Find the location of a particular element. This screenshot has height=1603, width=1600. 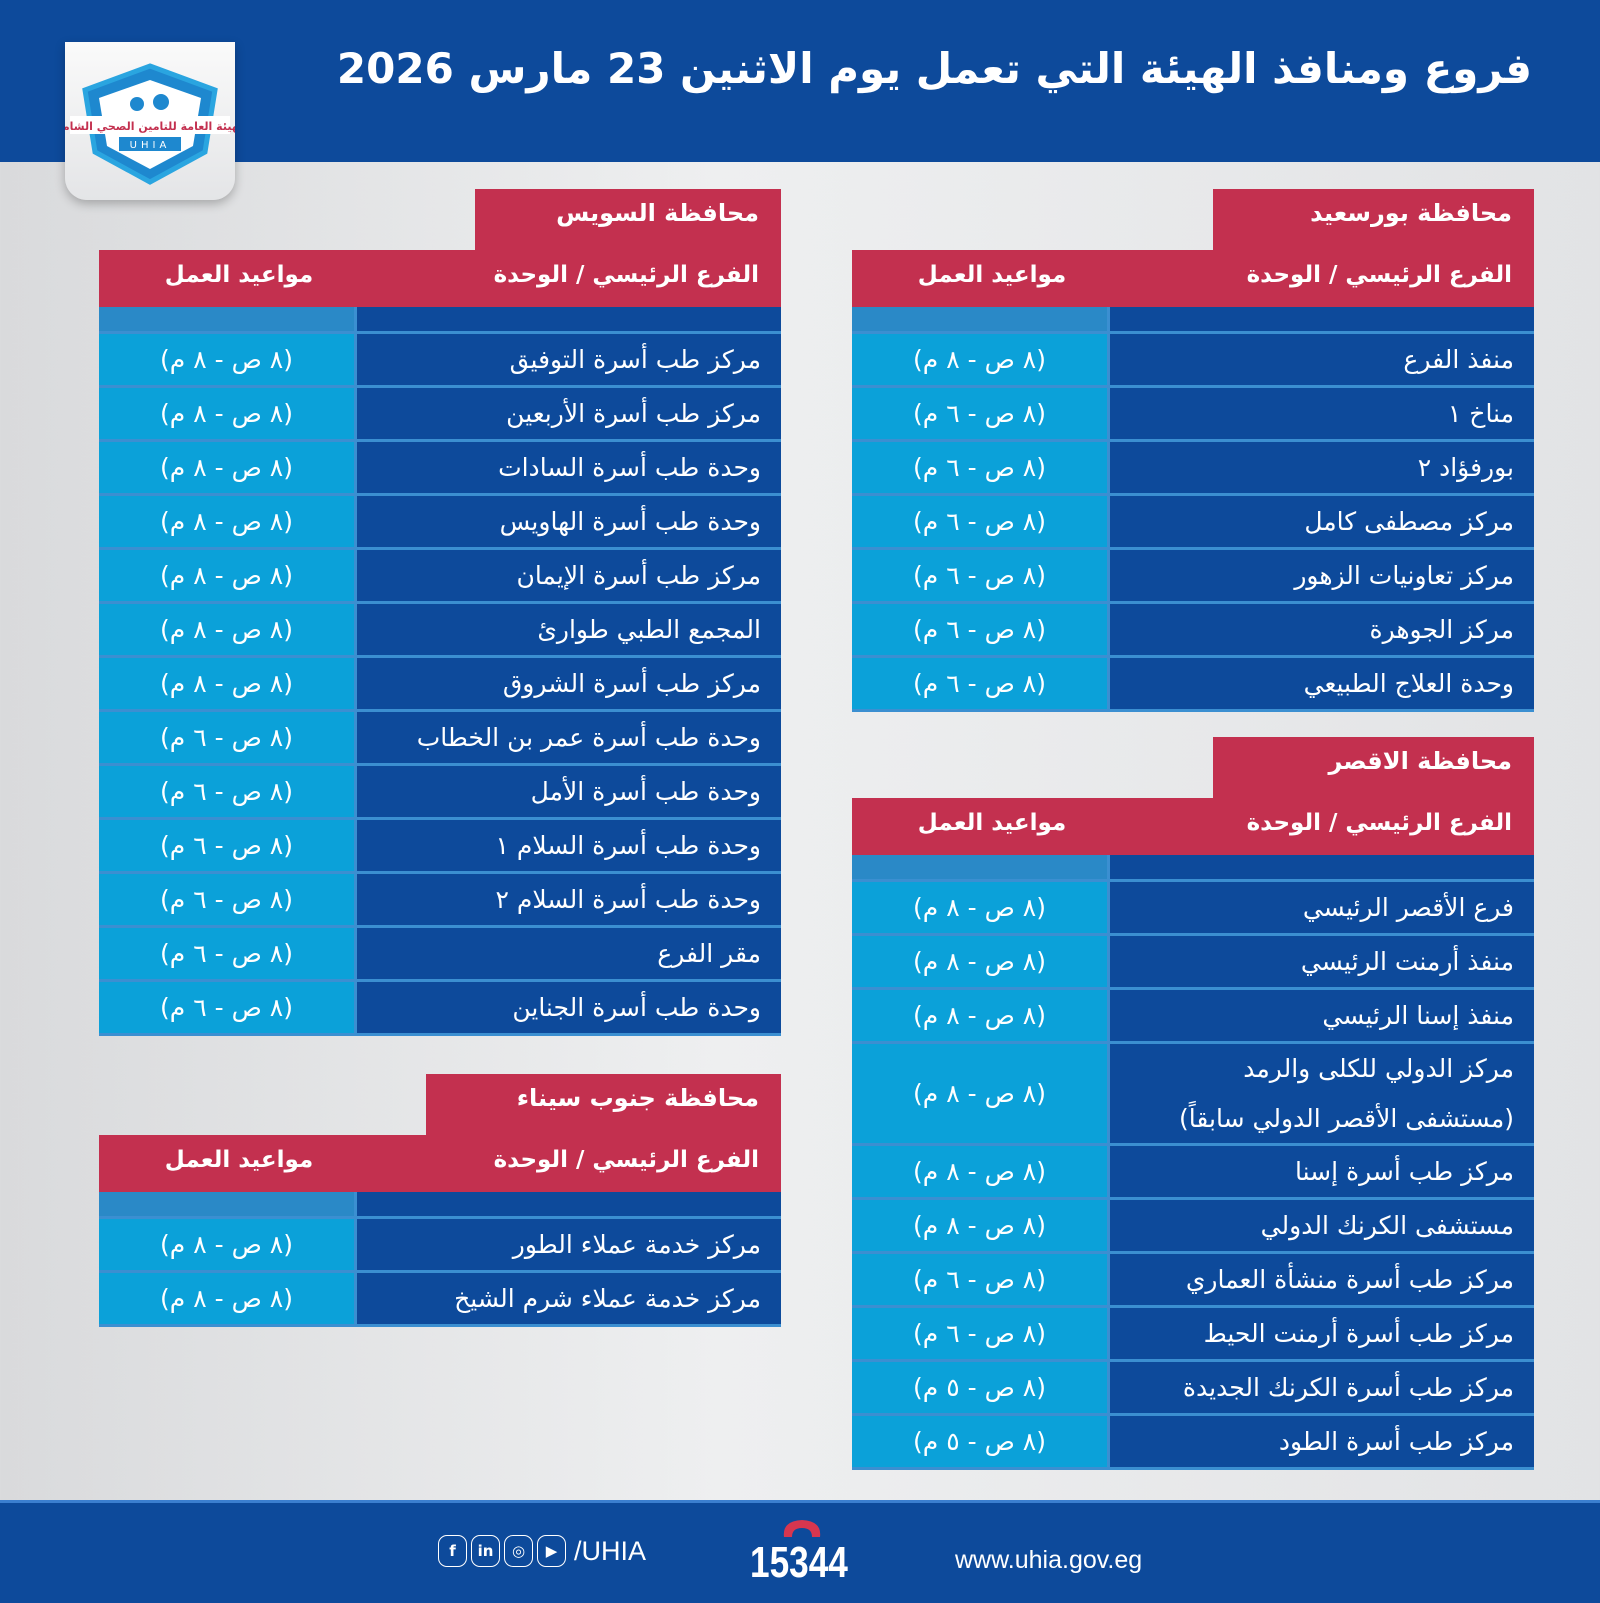

governorate-title: محافظة بورسعيد is located at coordinates (1373, 219).